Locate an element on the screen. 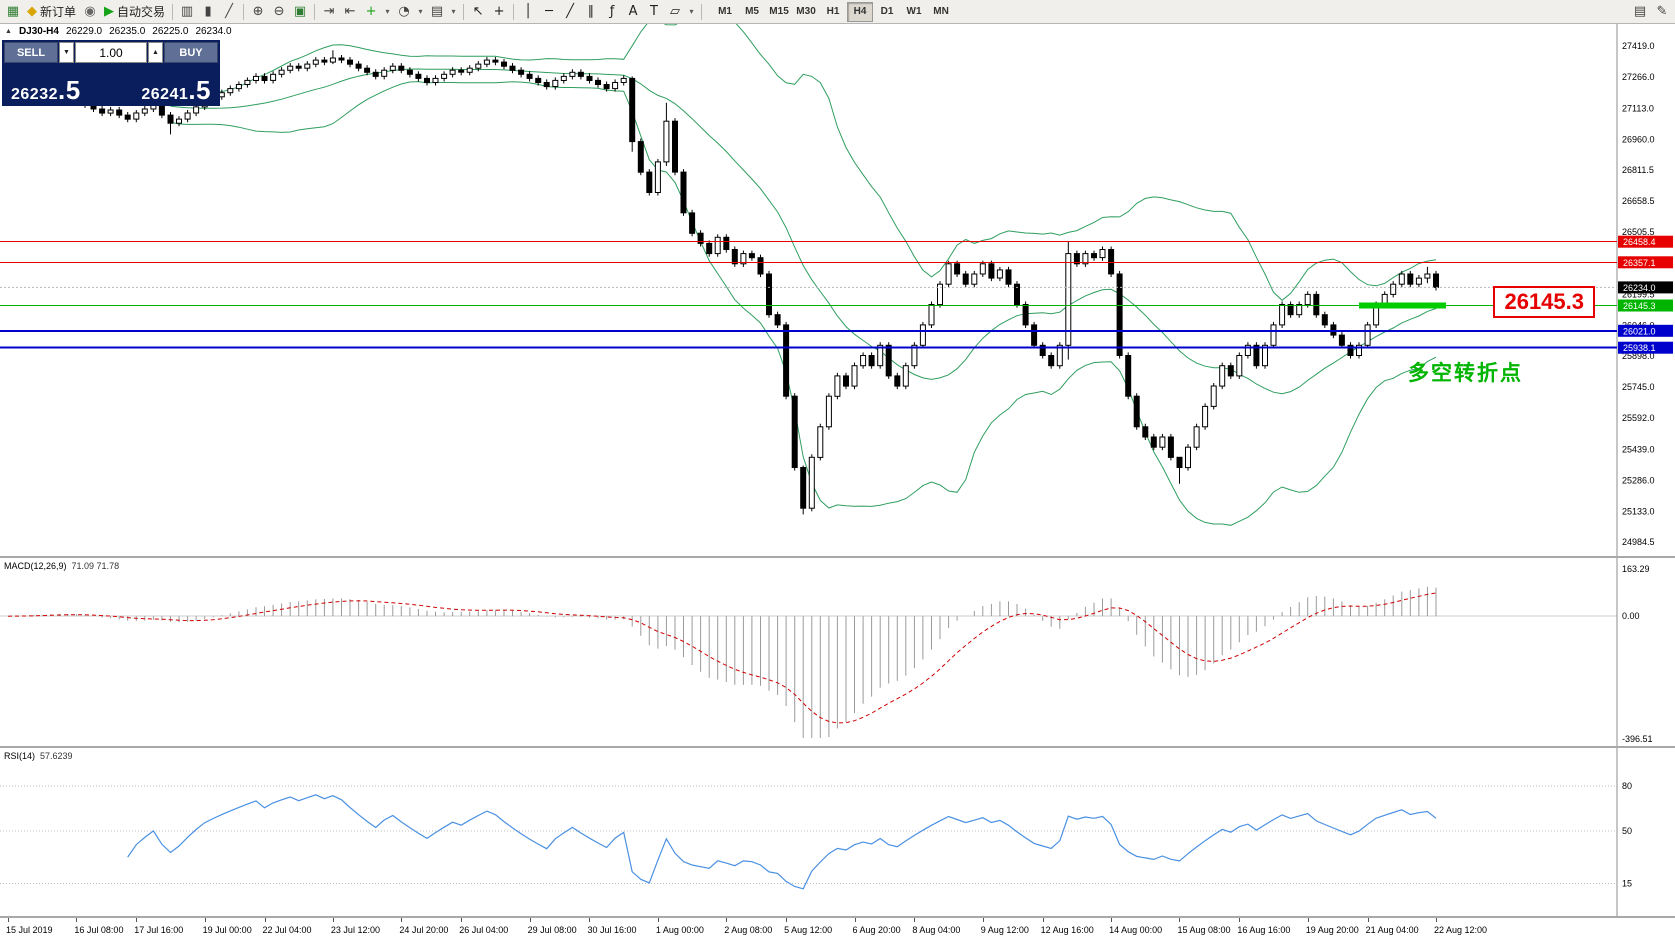 This screenshot has height=946, width=1675. text-icon-glyph: A is located at coordinates (633, 11).